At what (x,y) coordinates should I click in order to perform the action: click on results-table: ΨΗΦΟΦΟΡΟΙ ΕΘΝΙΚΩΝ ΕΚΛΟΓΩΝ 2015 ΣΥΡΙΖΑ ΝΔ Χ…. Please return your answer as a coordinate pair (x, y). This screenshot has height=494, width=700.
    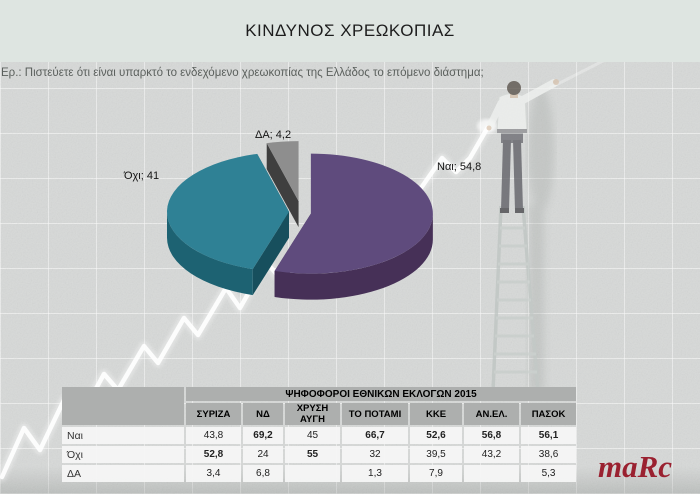
    Looking at the image, I should click on (319, 434).